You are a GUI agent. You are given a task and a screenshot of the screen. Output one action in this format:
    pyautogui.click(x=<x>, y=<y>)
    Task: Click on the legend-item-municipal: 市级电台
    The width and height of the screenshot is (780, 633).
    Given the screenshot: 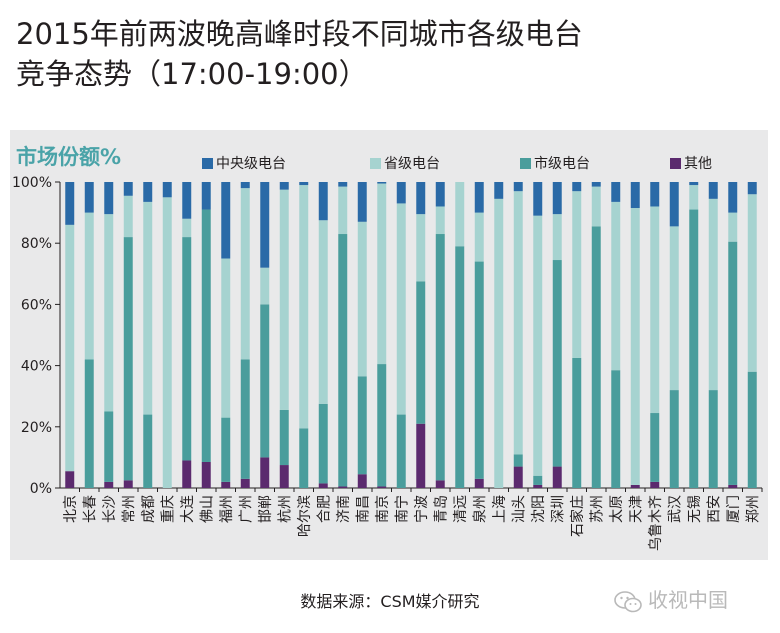 What is the action you would take?
    pyautogui.click(x=555, y=163)
    